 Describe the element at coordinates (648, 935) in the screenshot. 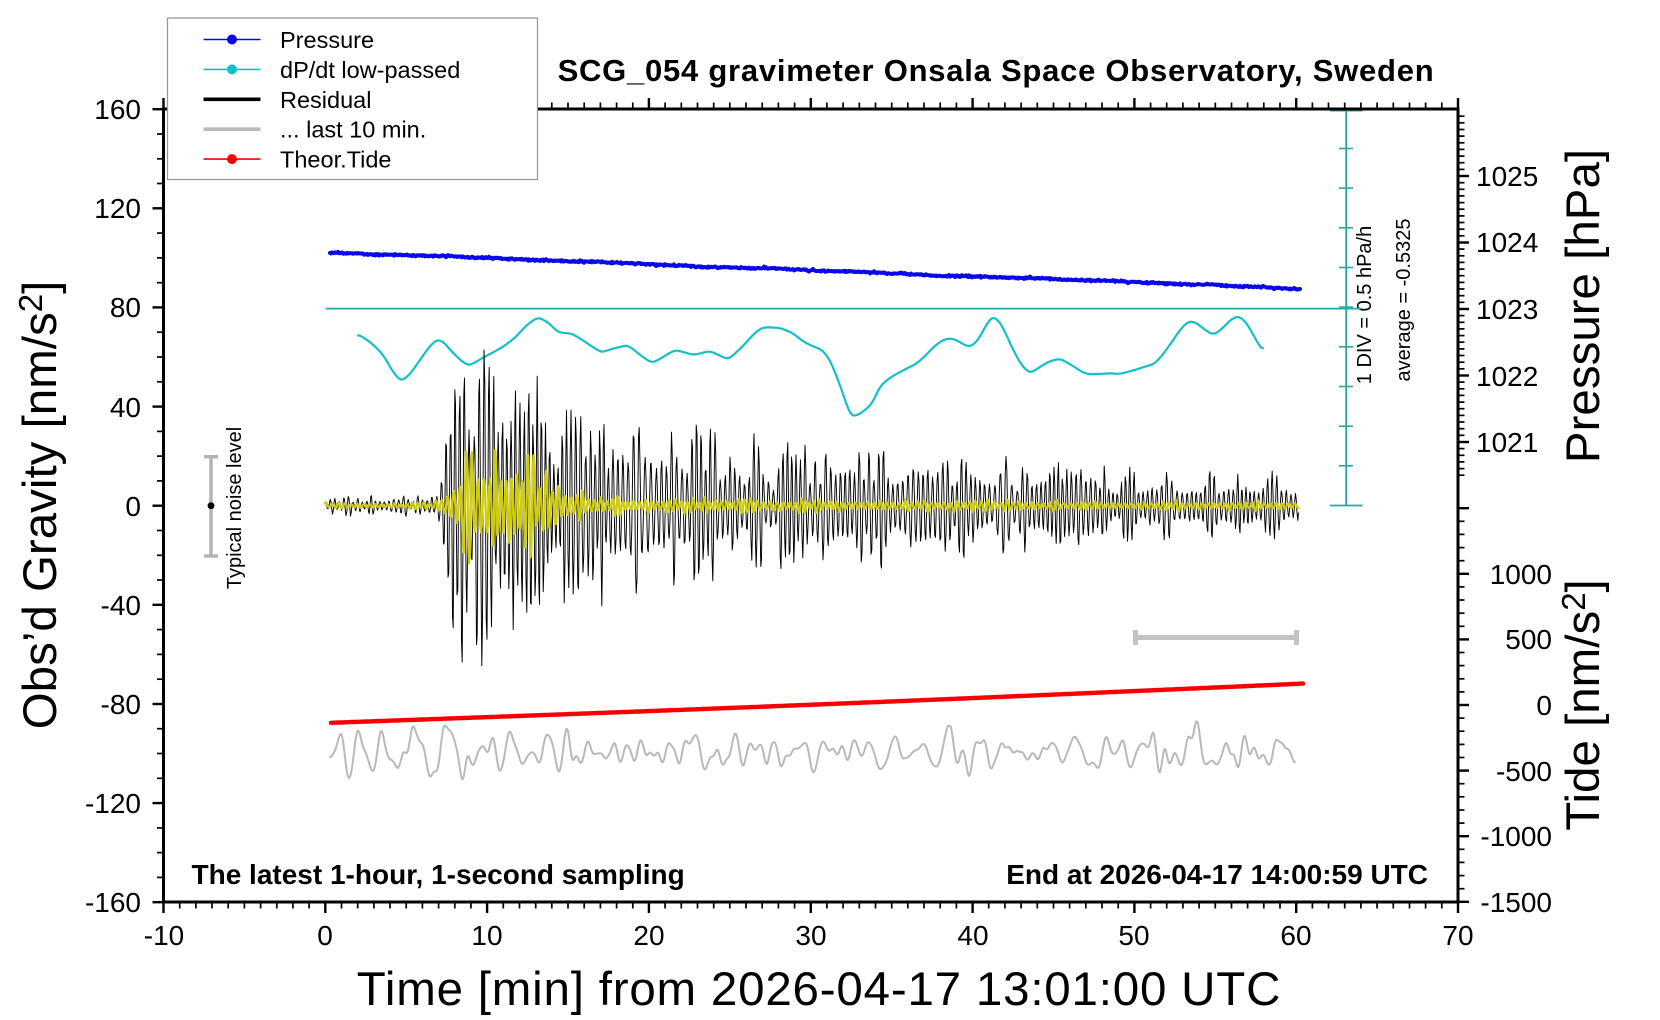

I see `svg-text: 20` at that location.